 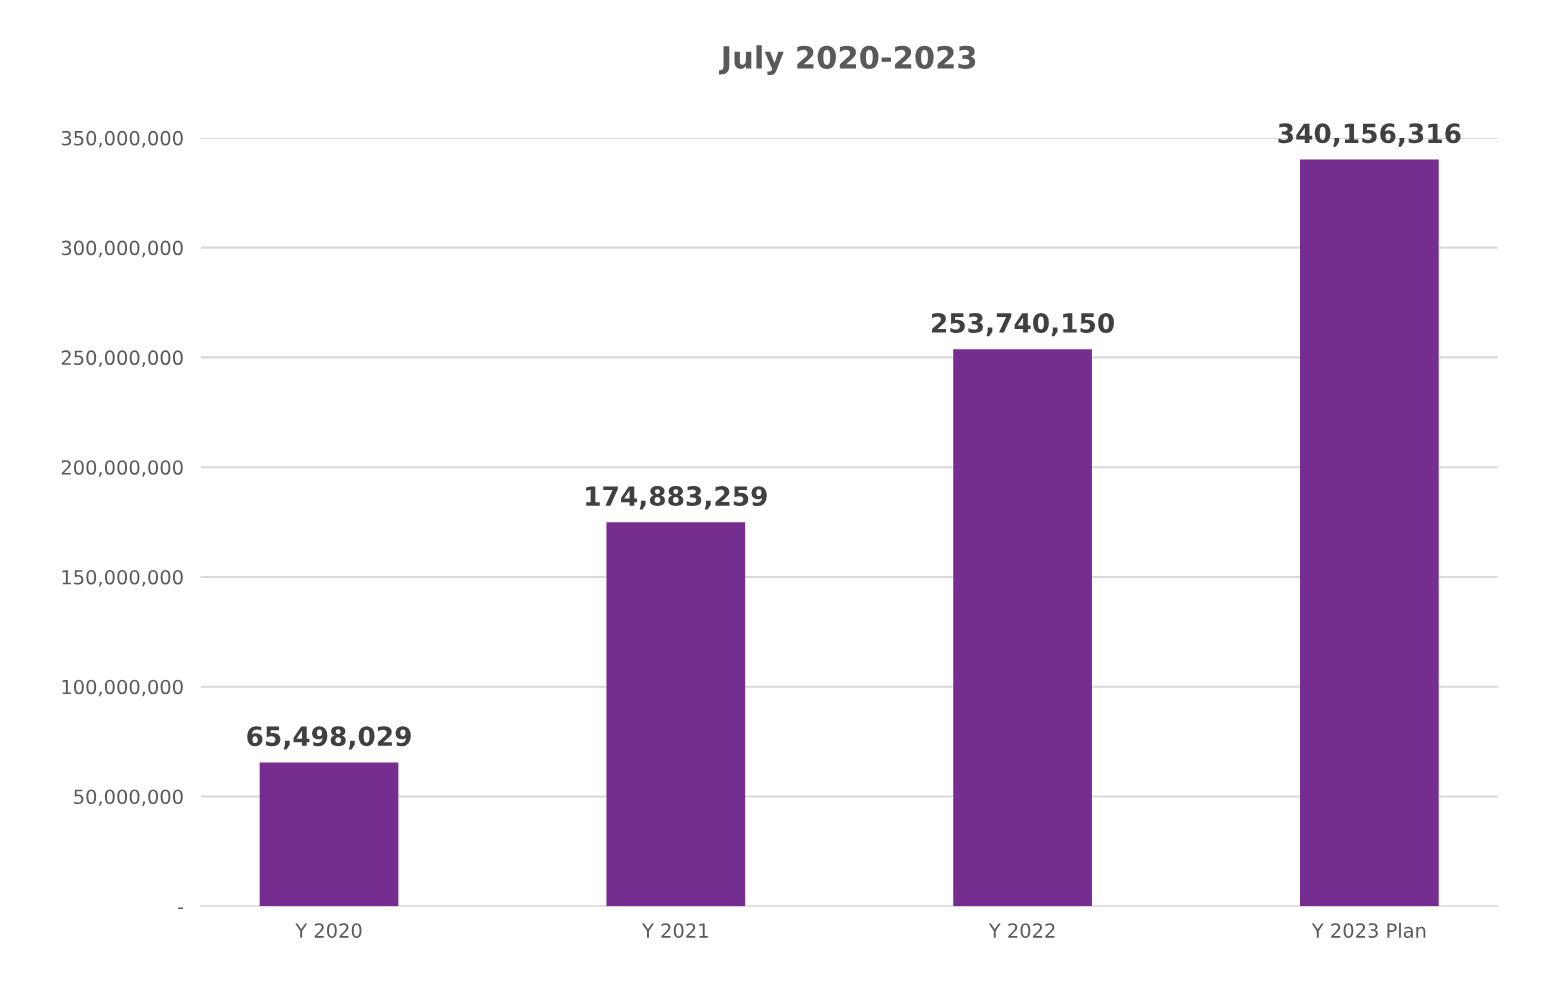 I want to click on y-tick-label: -, so click(x=180, y=908).